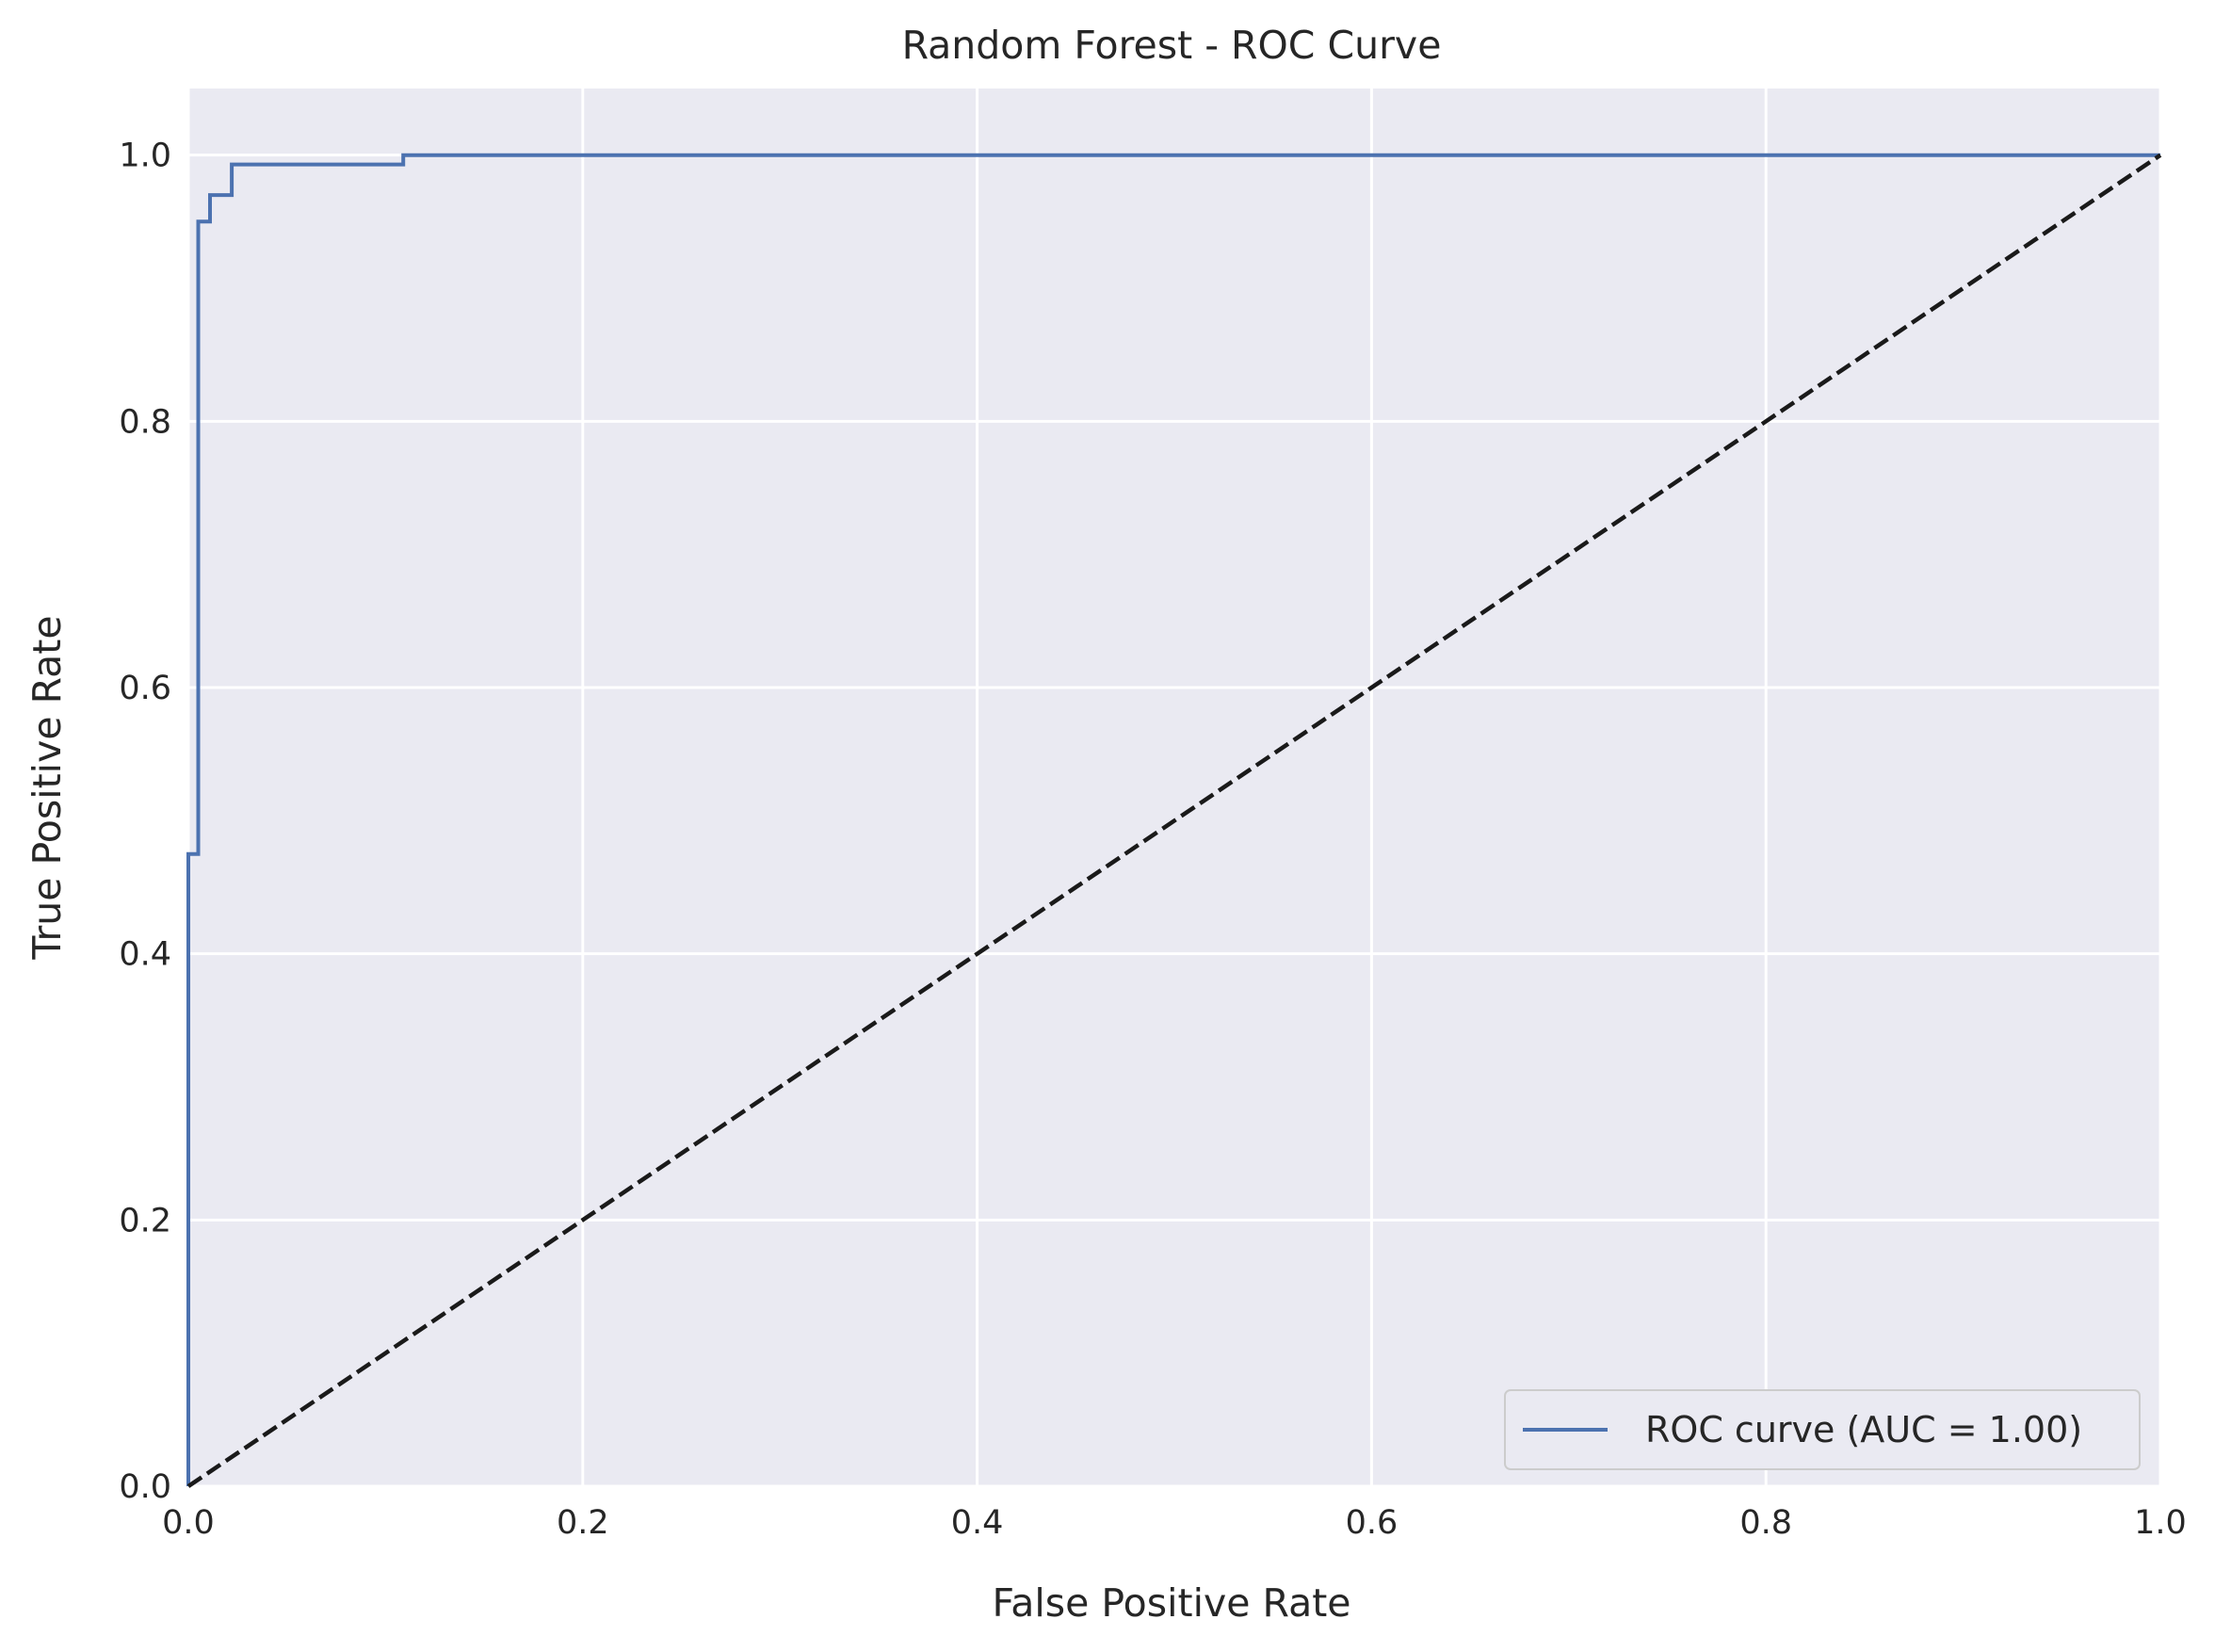 The width and height of the screenshot is (2215, 1652). Describe the element at coordinates (145, 422) in the screenshot. I see `y-tick-label: 0.8` at that location.